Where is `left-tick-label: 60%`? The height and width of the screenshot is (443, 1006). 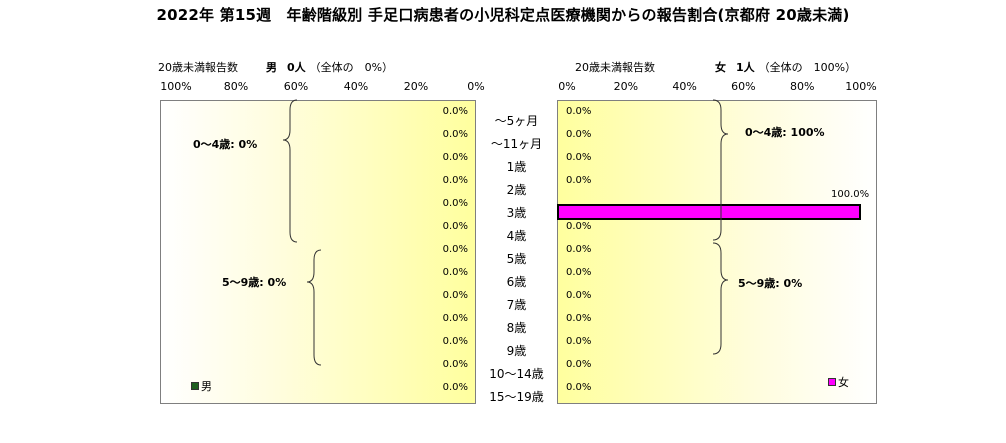 left-tick-label: 60% is located at coordinates (296, 86).